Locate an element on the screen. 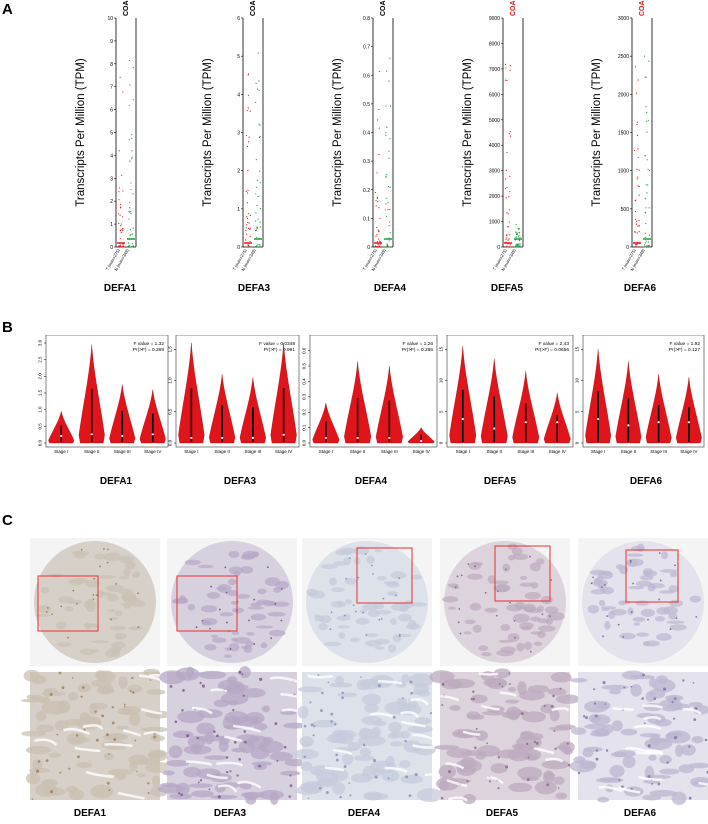 The width and height of the screenshot is (708, 824). panel-a-ytick-label: 0 is located at coordinates (498, 248).